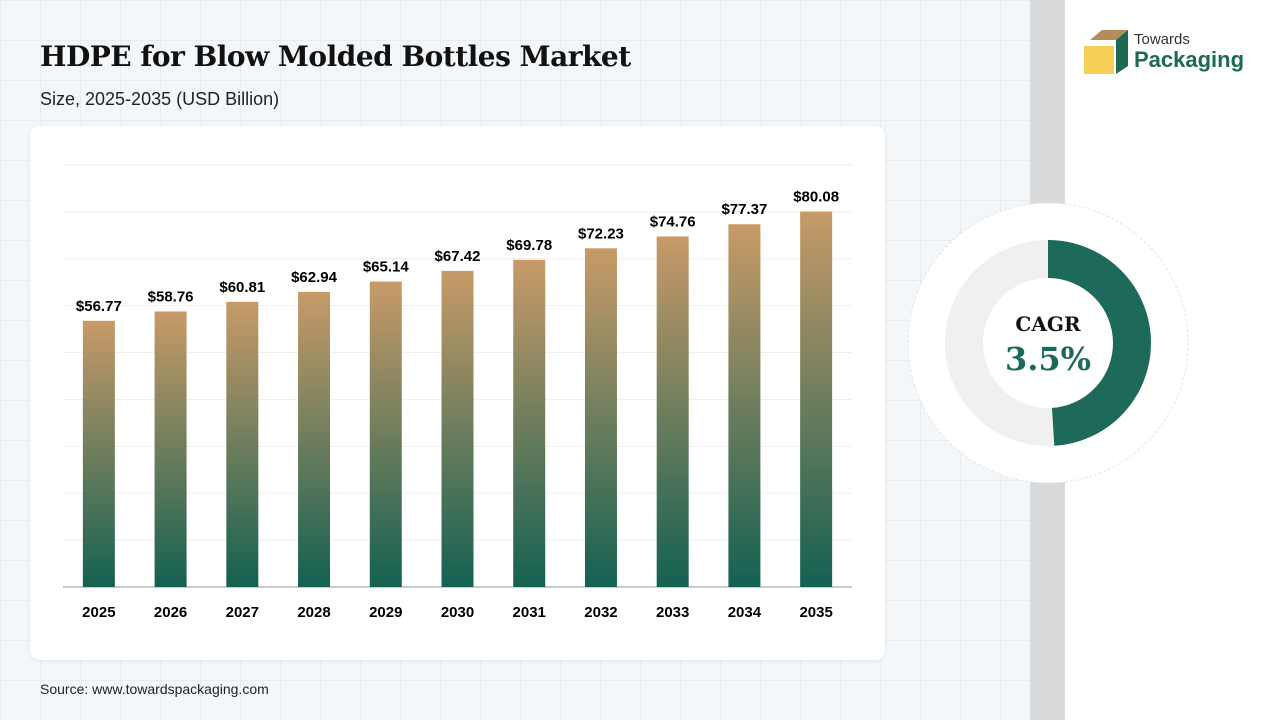 This screenshot has height=720, width=1280. What do you see at coordinates (1048, 359) in the screenshot?
I see `cagr-value: 3.5%` at bounding box center [1048, 359].